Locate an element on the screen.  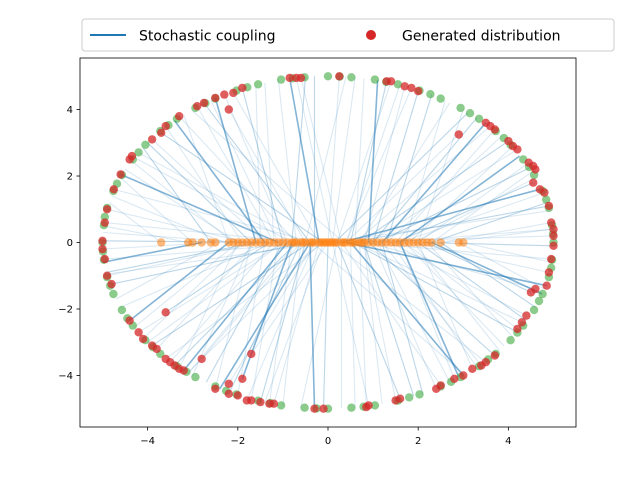
x-tick-label: 2 is located at coordinates (418, 441).